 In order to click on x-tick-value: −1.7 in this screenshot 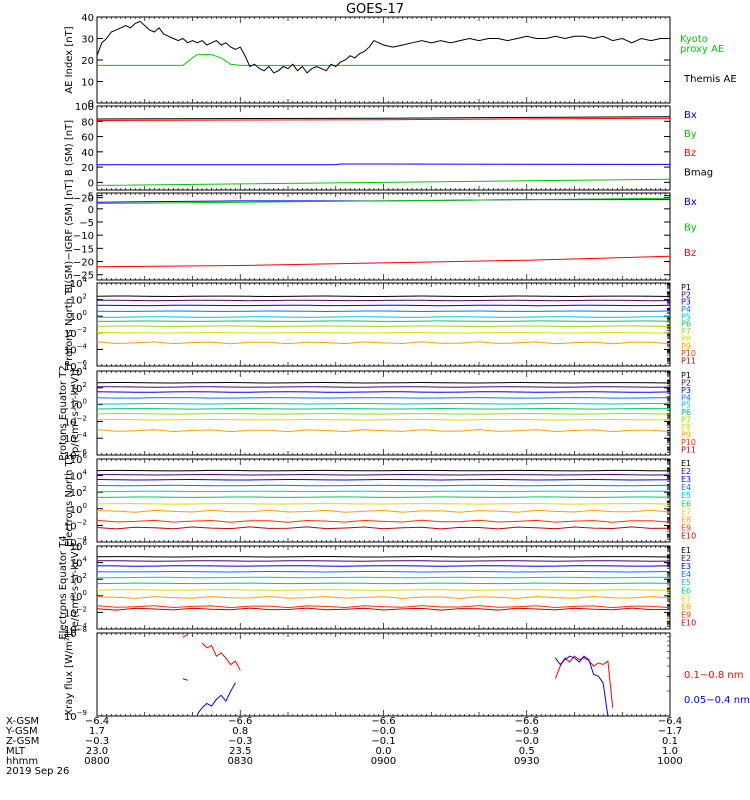, I will do `click(670, 731)`.